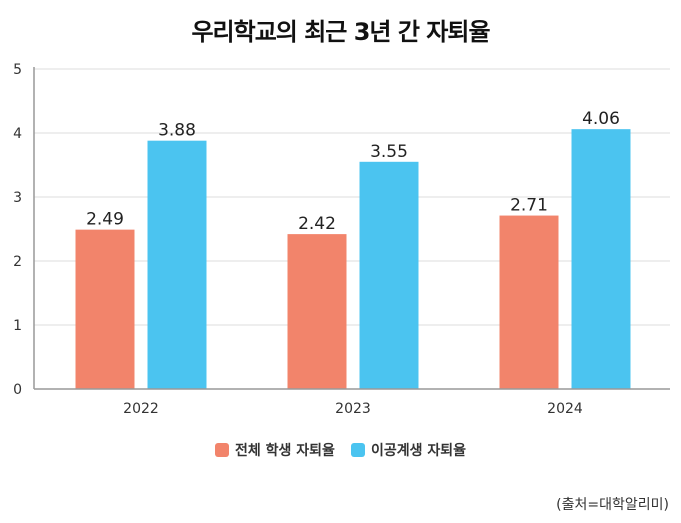  I want to click on x-tick-label: 2024, so click(565, 409).